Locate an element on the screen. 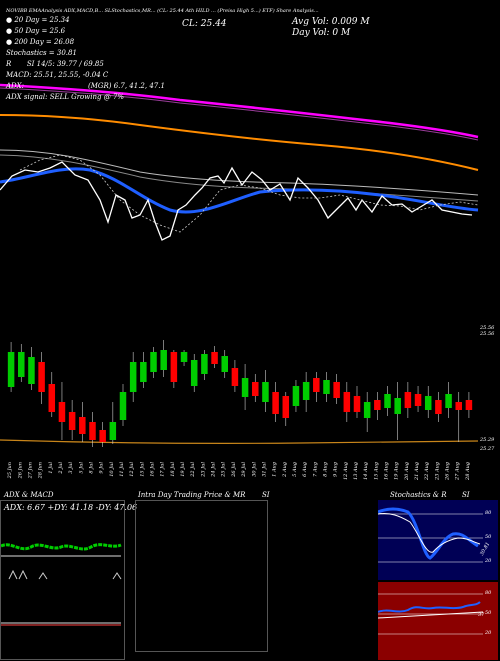 This screenshot has width=500, height=661. adx-small-lines is located at coordinates (65, 574).